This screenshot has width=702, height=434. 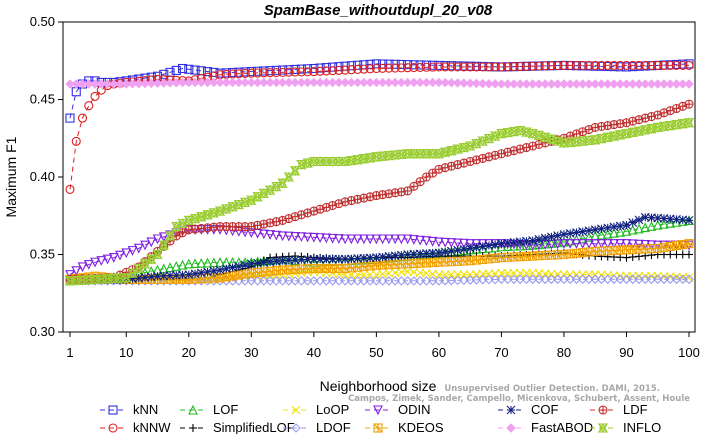 What do you see at coordinates (129, 409) in the screenshot?
I see `legend-item-knn: kNN` at bounding box center [129, 409].